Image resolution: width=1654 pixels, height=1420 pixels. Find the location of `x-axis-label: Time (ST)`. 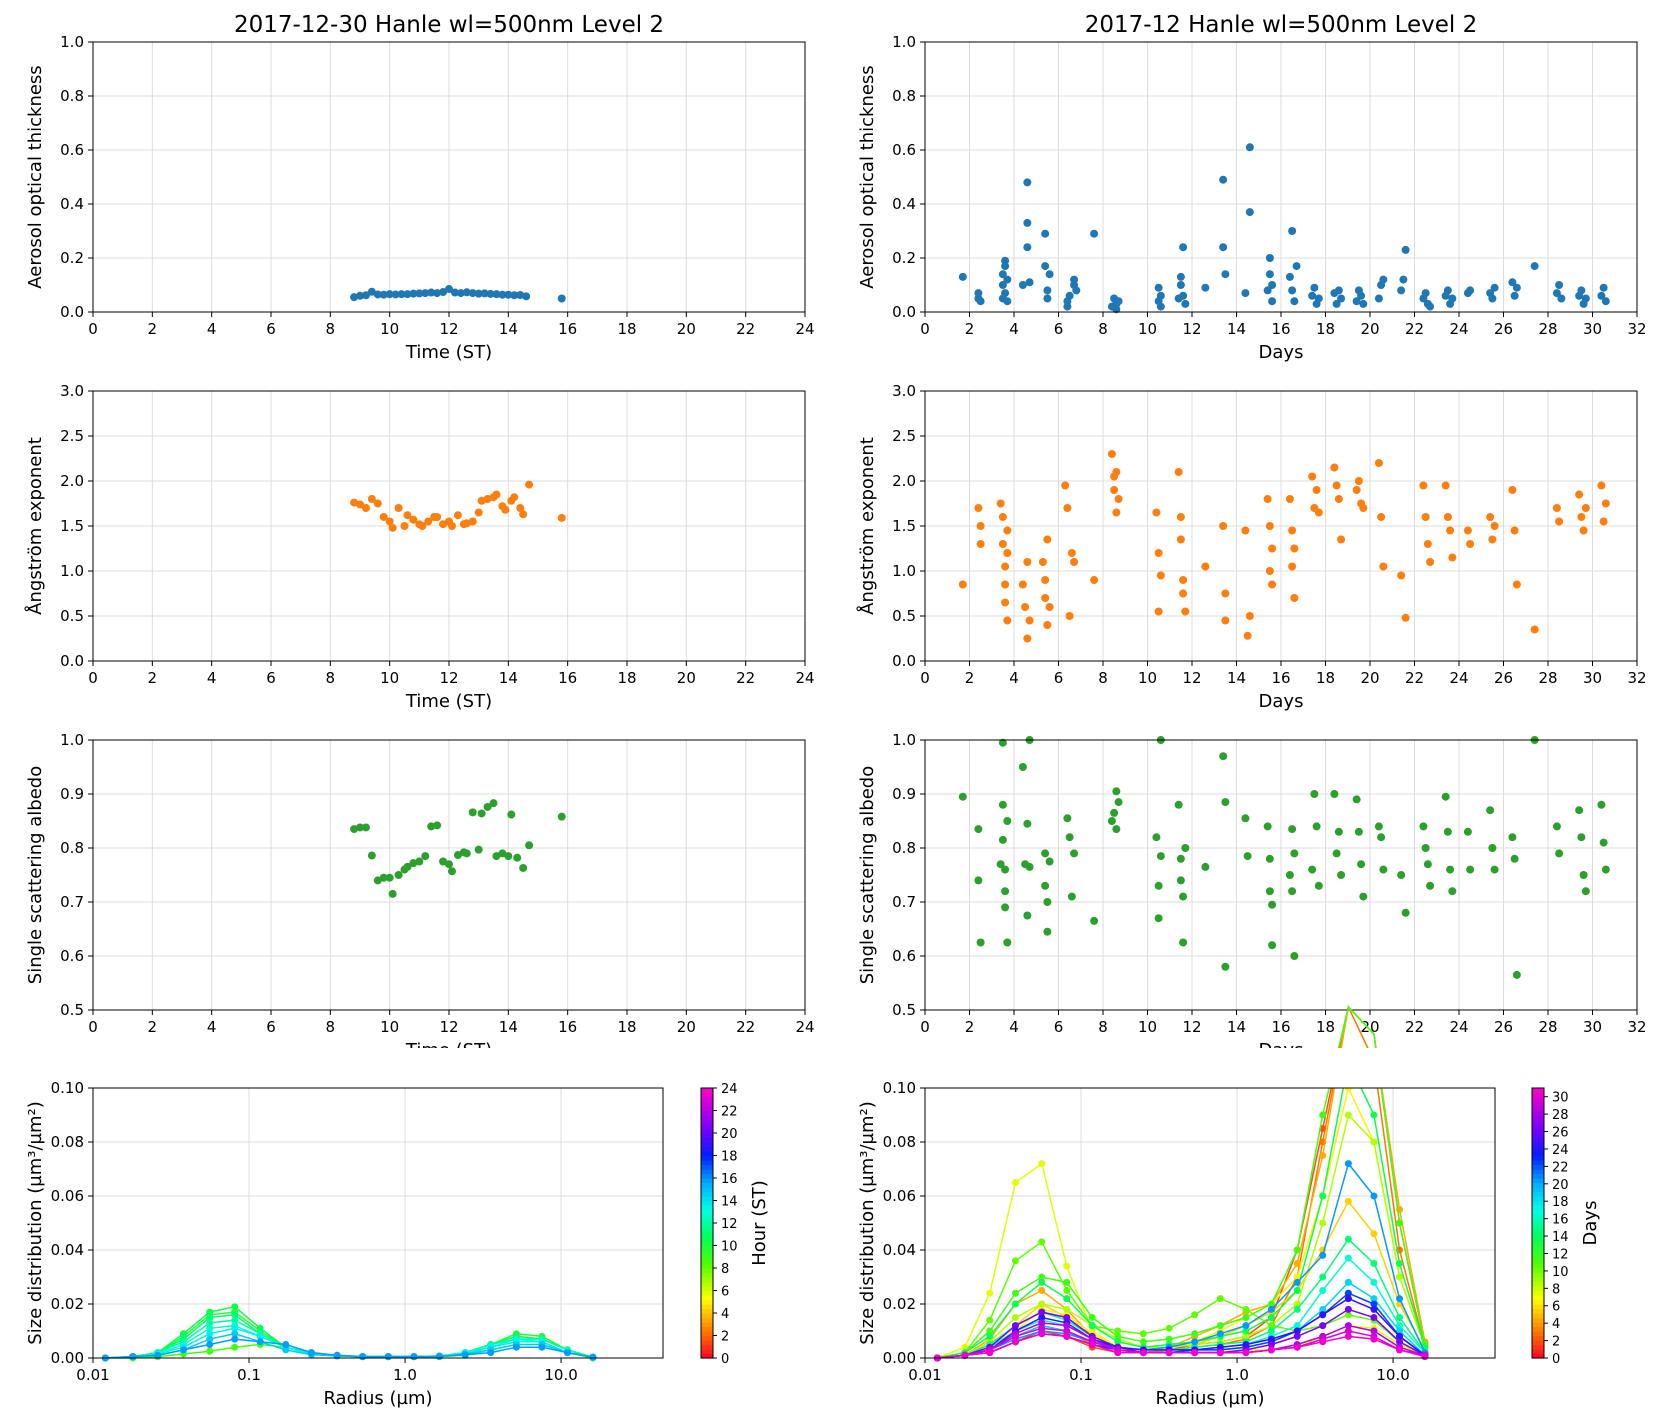

x-axis-label: Time (ST) is located at coordinates (448, 701).